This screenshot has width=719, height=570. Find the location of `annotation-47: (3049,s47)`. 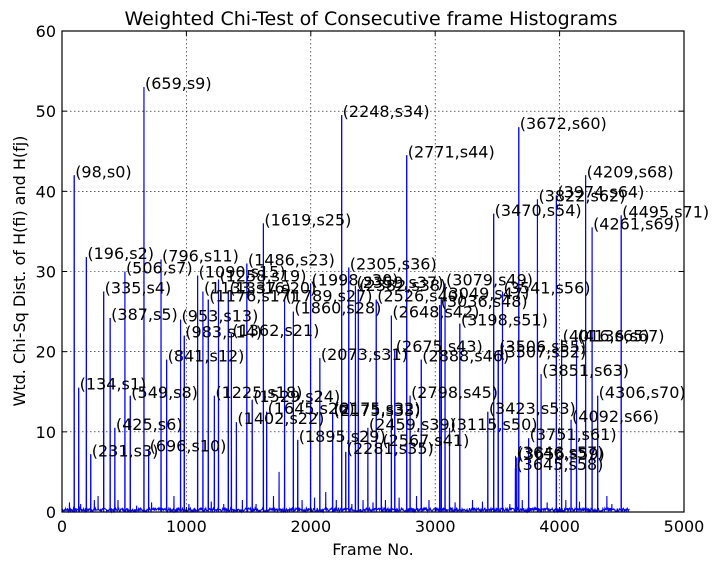

annotation-47: (3049,s47) is located at coordinates (485, 293).